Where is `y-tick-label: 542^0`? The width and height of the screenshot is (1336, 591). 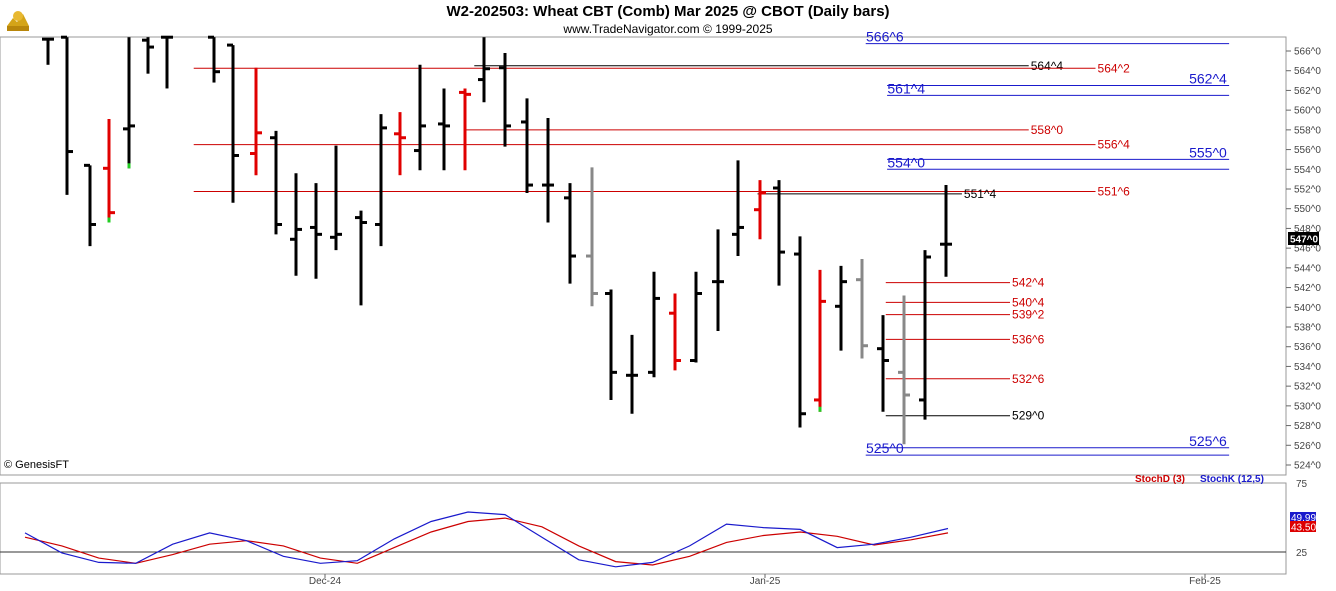
y-tick-label: 542^0 is located at coordinates (1307, 288).